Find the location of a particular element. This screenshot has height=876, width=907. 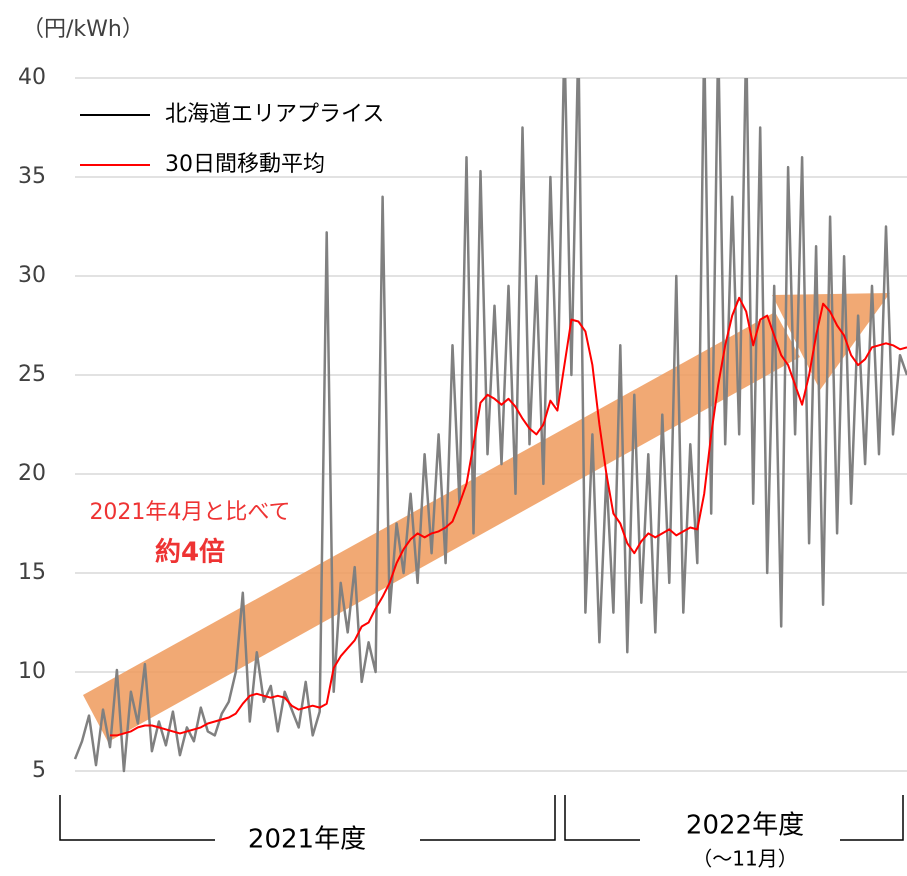

y-tick-label: 40 is located at coordinates (32, 77).